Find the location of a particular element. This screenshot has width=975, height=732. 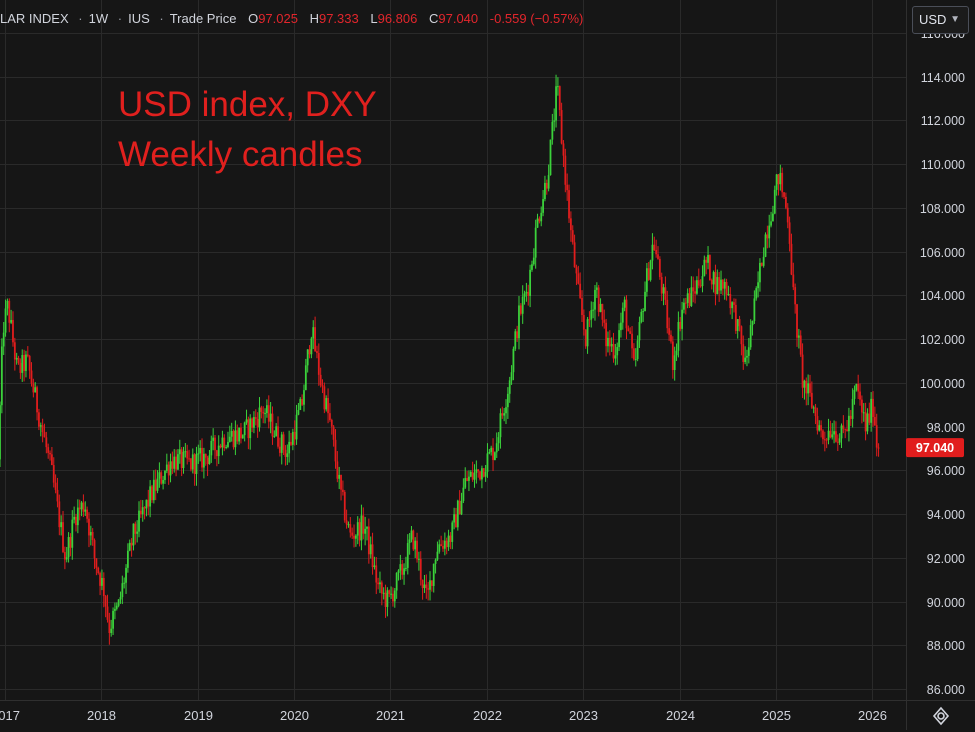

symbol-name: LAR INDEX is located at coordinates (34, 19).